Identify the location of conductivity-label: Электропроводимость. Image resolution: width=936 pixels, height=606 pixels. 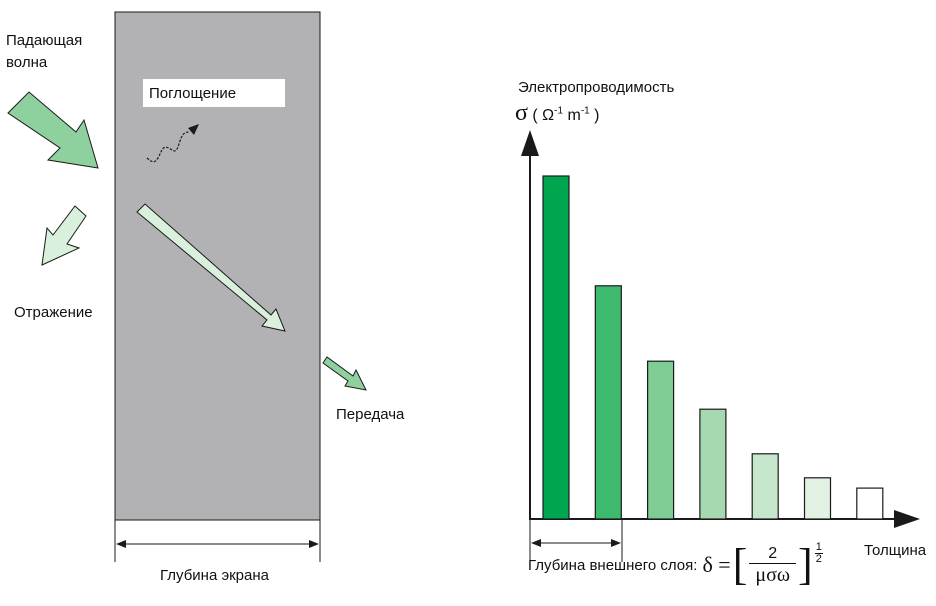
(596, 87).